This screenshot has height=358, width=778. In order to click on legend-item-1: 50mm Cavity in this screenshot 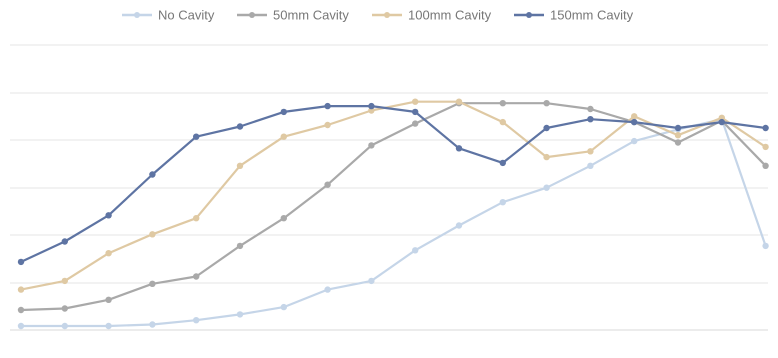, I will do `click(293, 15)`.